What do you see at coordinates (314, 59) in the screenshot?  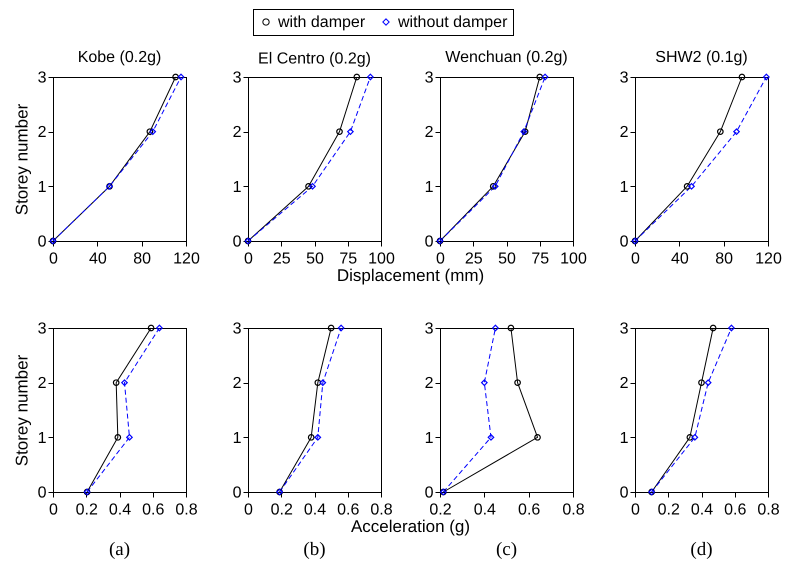 I see `chart-title: El Centro (0.2g)` at bounding box center [314, 59].